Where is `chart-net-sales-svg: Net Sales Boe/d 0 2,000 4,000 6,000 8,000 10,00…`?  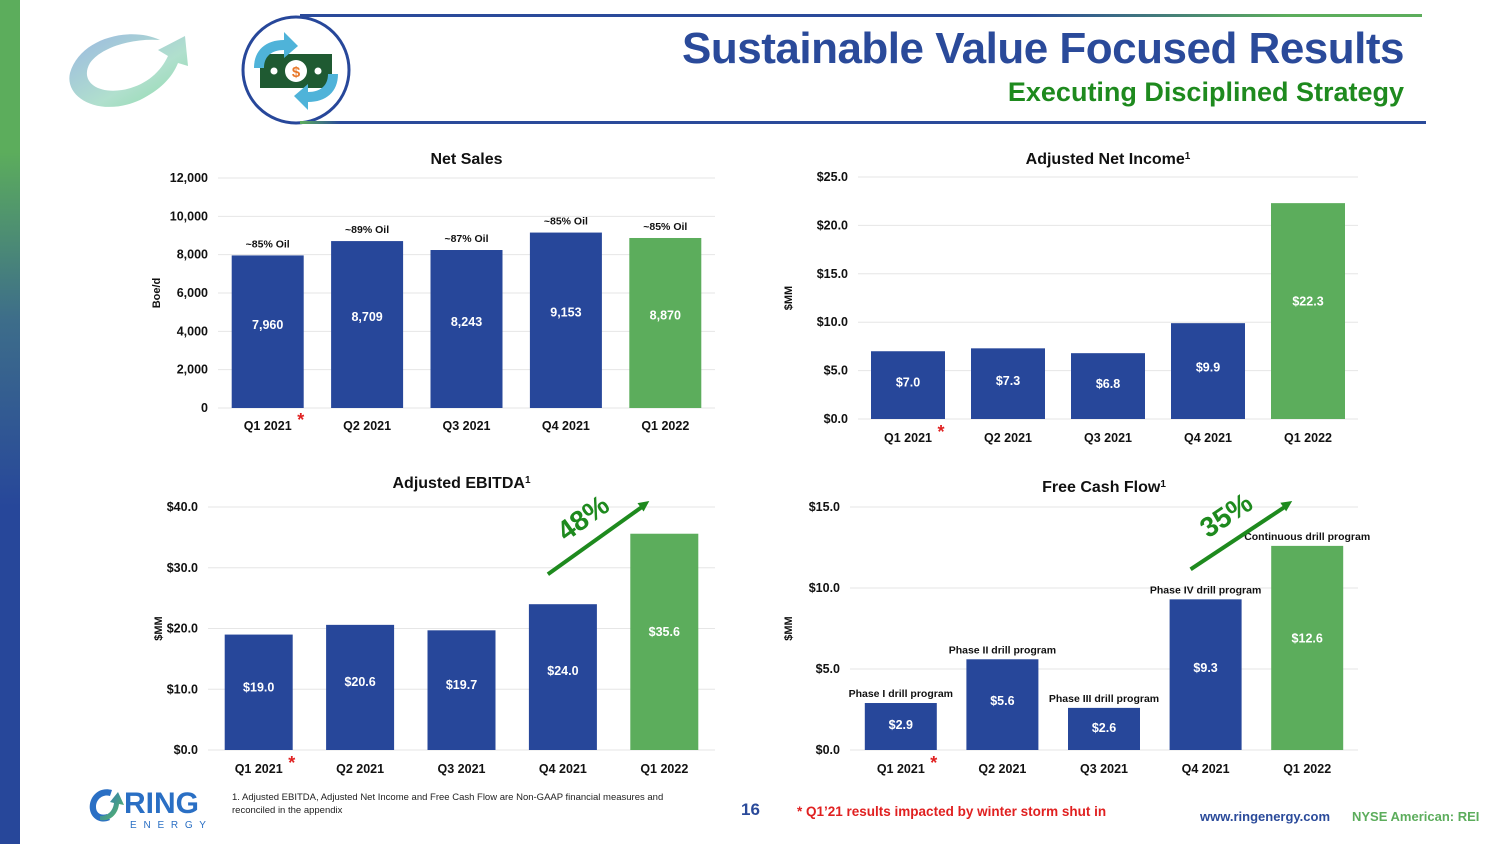
chart-net-sales-svg: Net Sales Boe/d 0 2,000 4,000 6,000 8,000 10,00… is located at coordinates (433, 292).